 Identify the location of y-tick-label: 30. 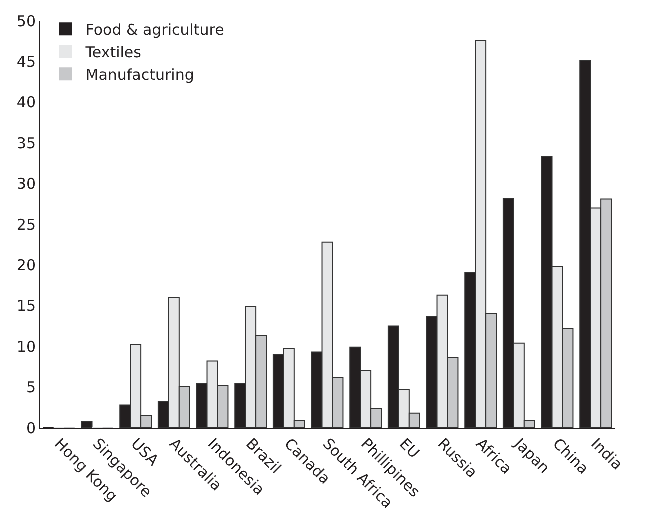
(26, 184).